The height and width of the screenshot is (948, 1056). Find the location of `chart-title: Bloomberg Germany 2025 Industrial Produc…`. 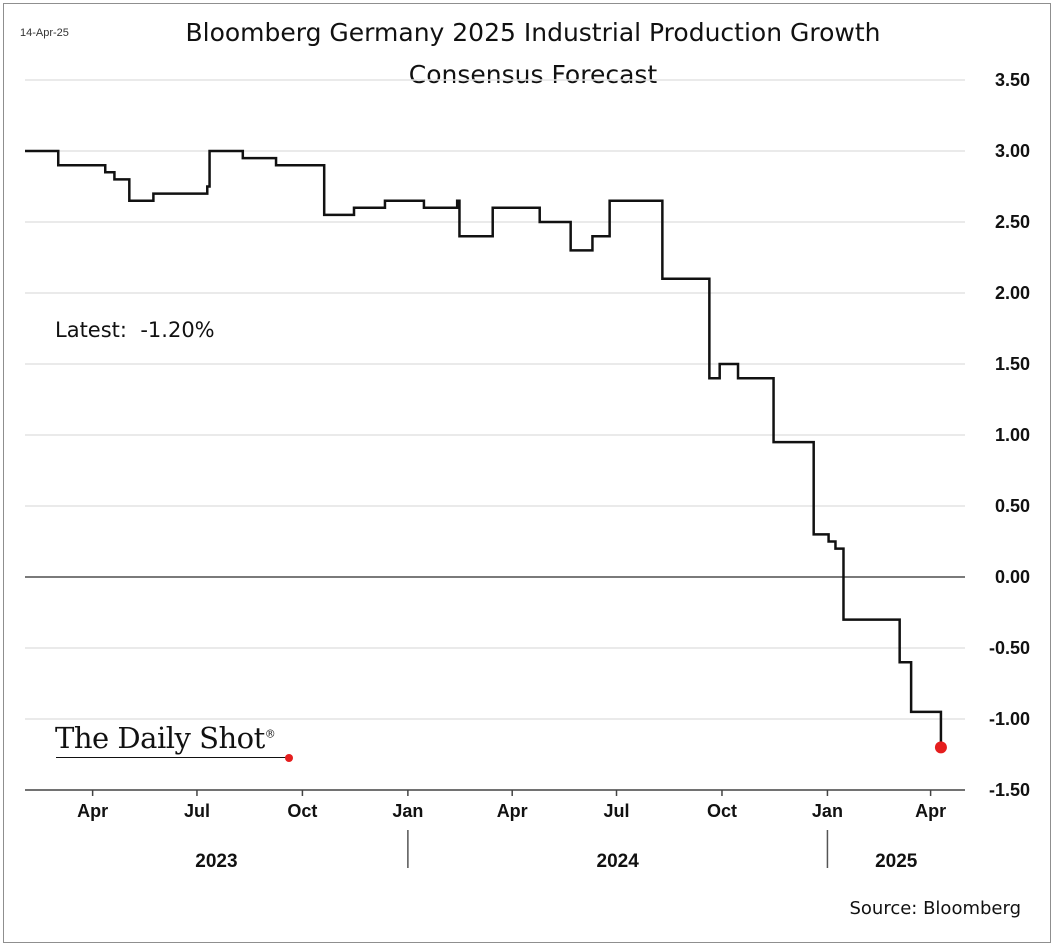

chart-title: Bloomberg Germany 2025 Industrial Produc… is located at coordinates (533, 32).